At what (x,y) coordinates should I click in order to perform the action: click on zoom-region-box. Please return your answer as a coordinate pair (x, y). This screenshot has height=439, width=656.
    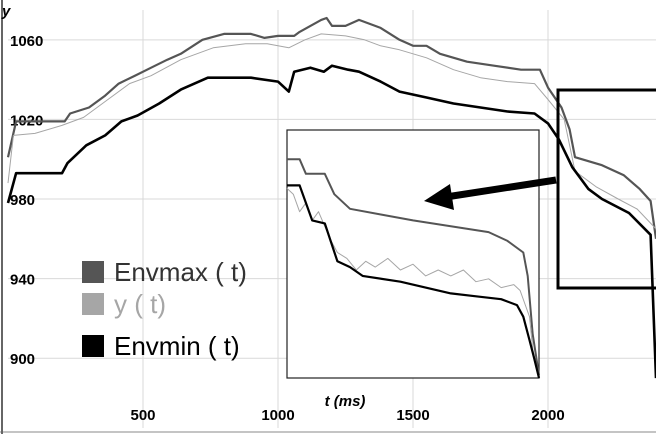
    Looking at the image, I should click on (606, 189).